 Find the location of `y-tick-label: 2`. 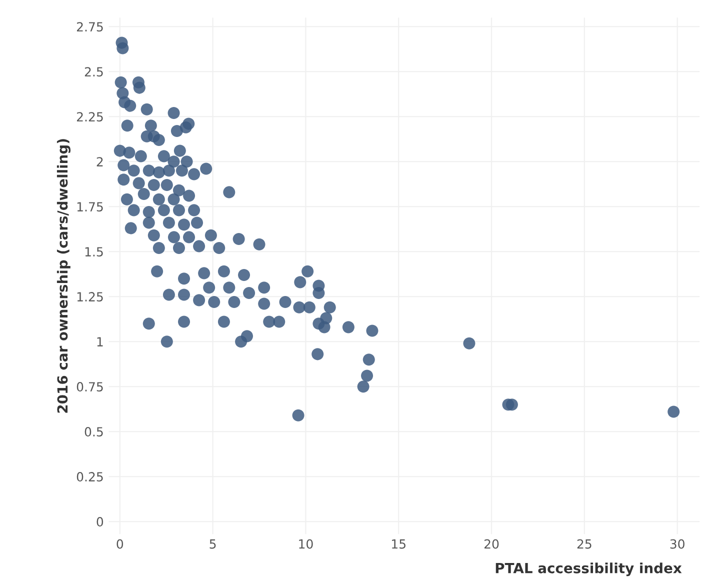

y-tick-label: 2 is located at coordinates (99, 161).